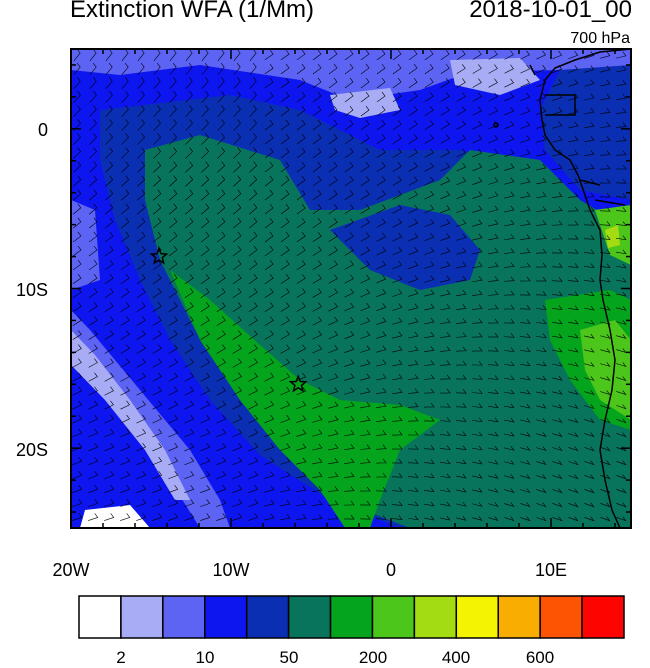 This screenshot has height=668, width=650. What do you see at coordinates (205, 657) in the screenshot?
I see `colorbar-label-10: 10` at bounding box center [205, 657].